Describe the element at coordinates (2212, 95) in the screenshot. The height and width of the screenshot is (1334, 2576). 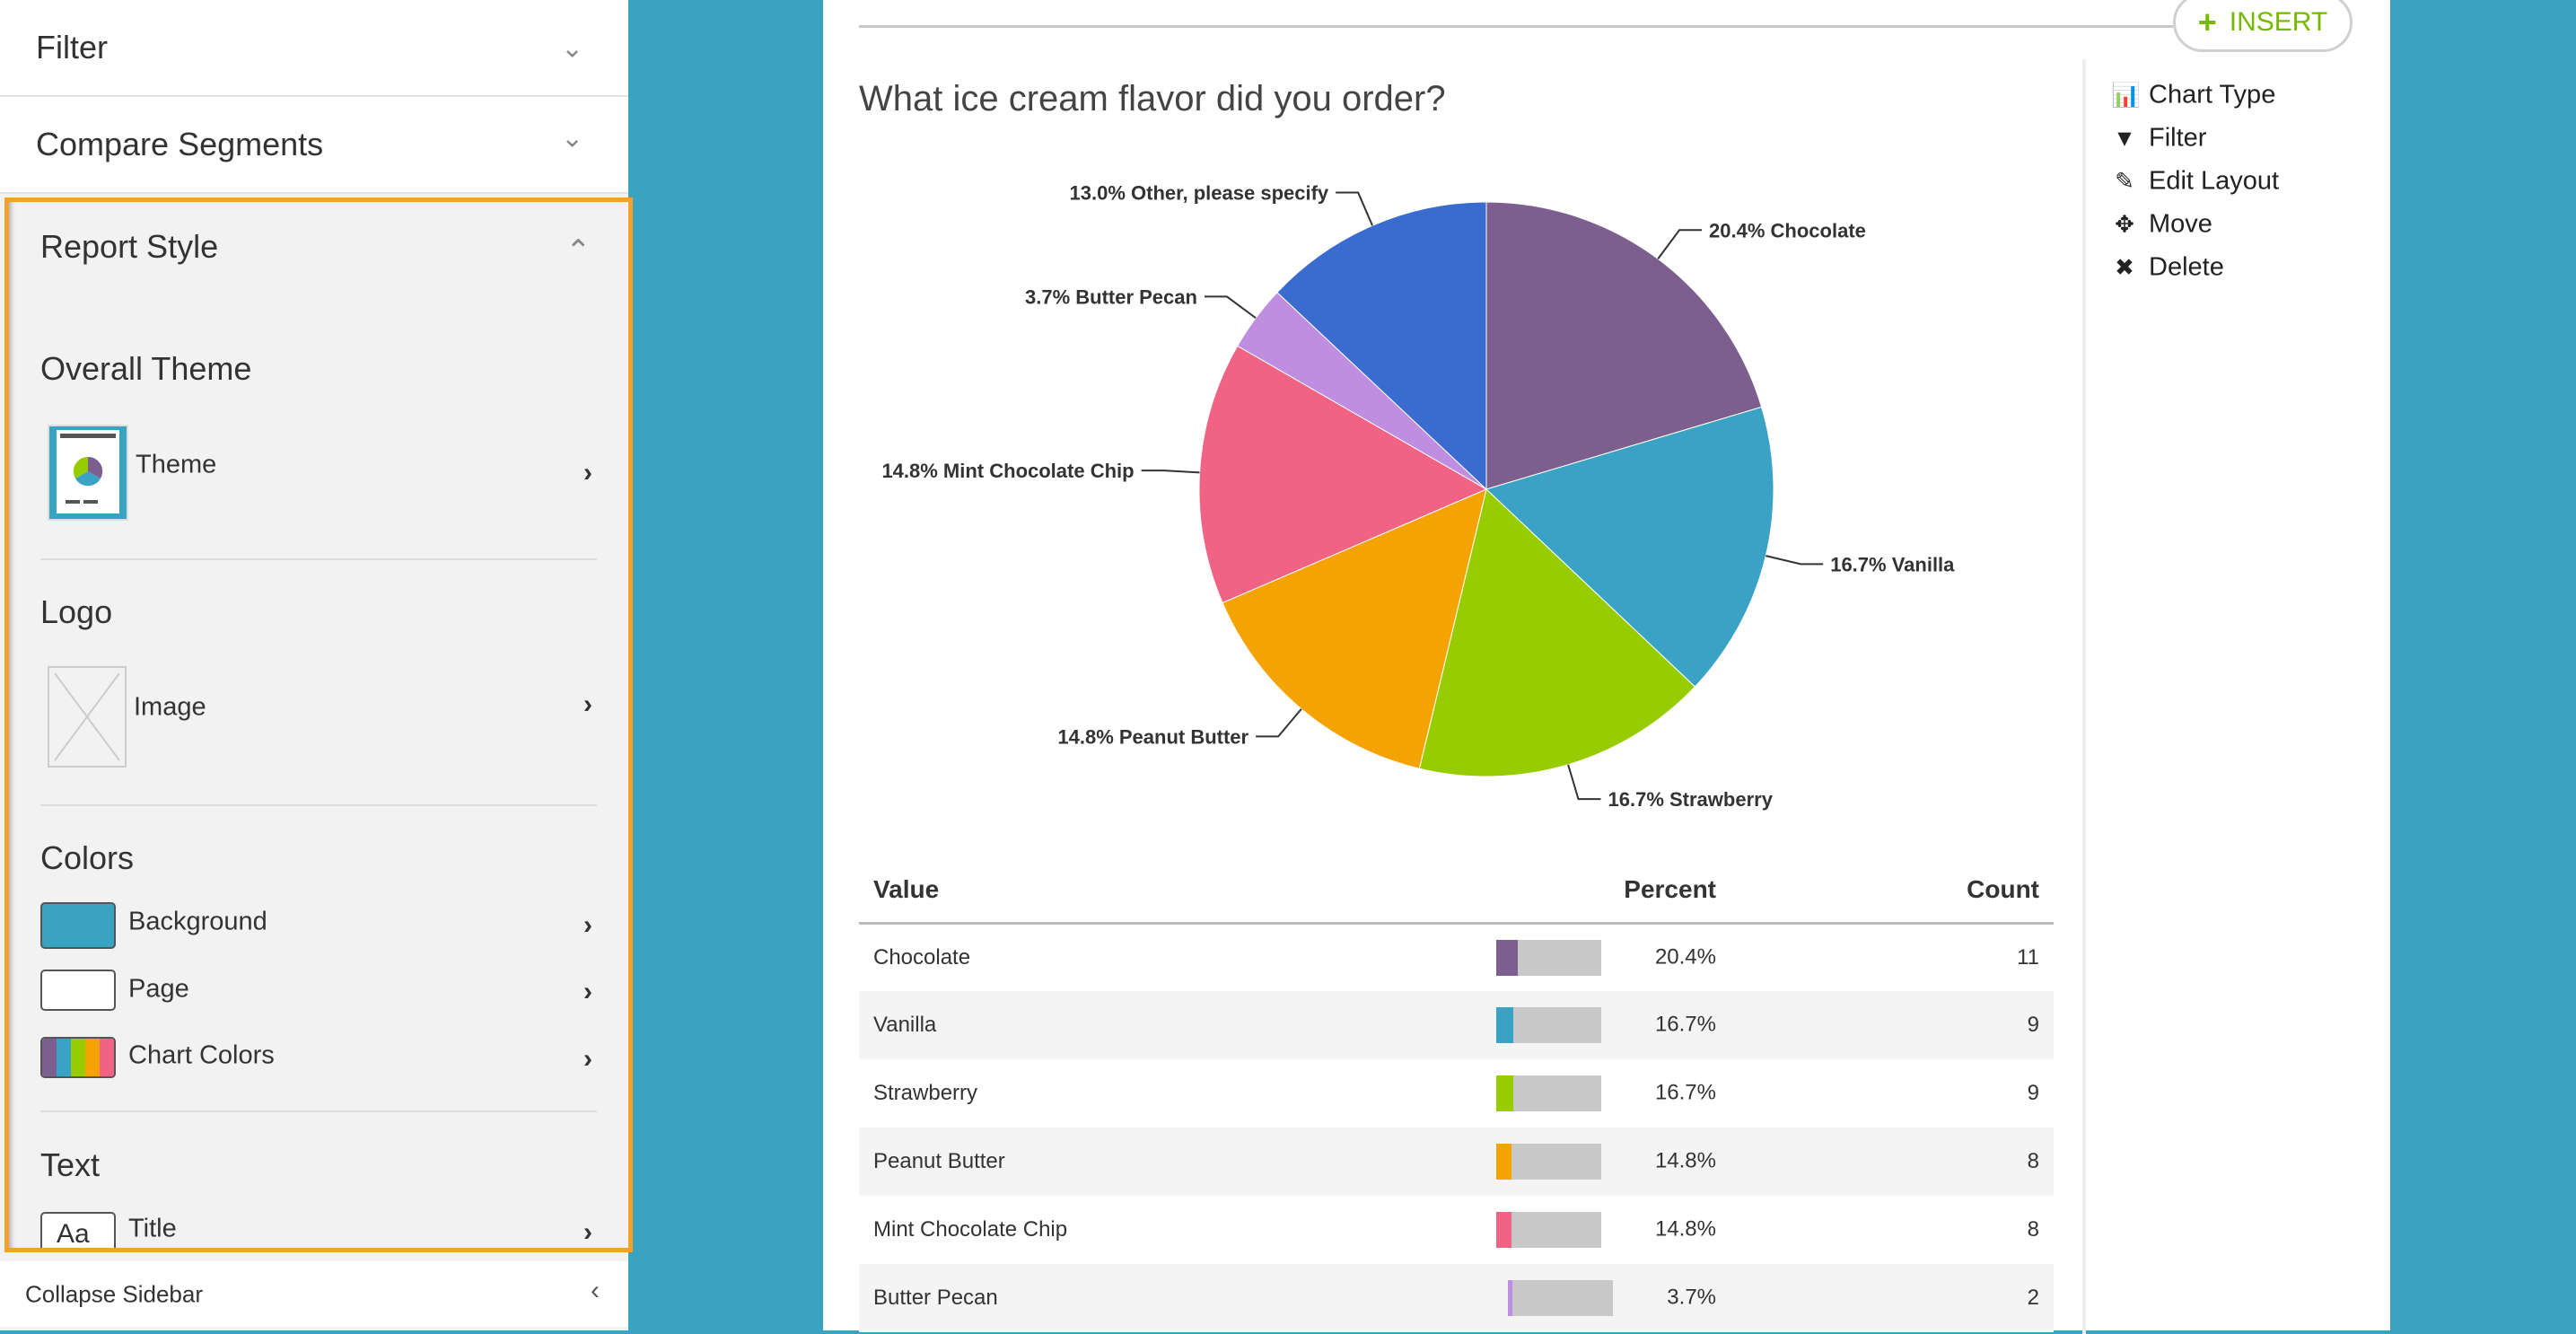
I see `menu-label: Chart Type` at that location.